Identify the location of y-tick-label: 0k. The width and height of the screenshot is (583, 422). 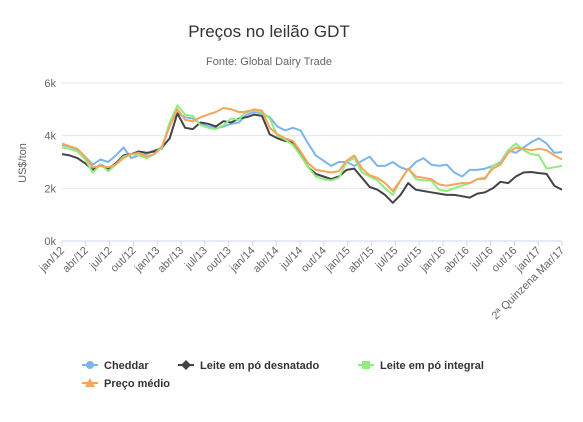
(50, 242).